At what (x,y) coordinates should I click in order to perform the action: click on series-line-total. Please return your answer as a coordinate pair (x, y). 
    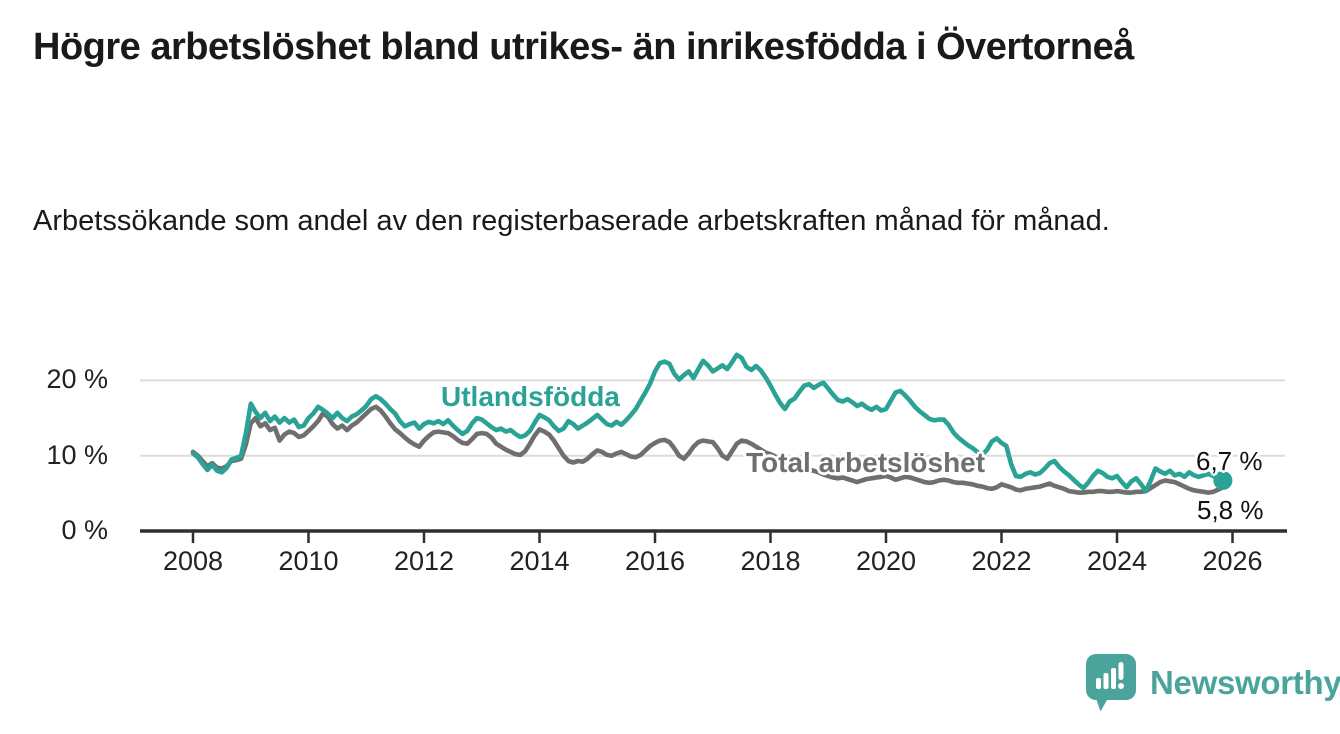
    Looking at the image, I should click on (708, 449).